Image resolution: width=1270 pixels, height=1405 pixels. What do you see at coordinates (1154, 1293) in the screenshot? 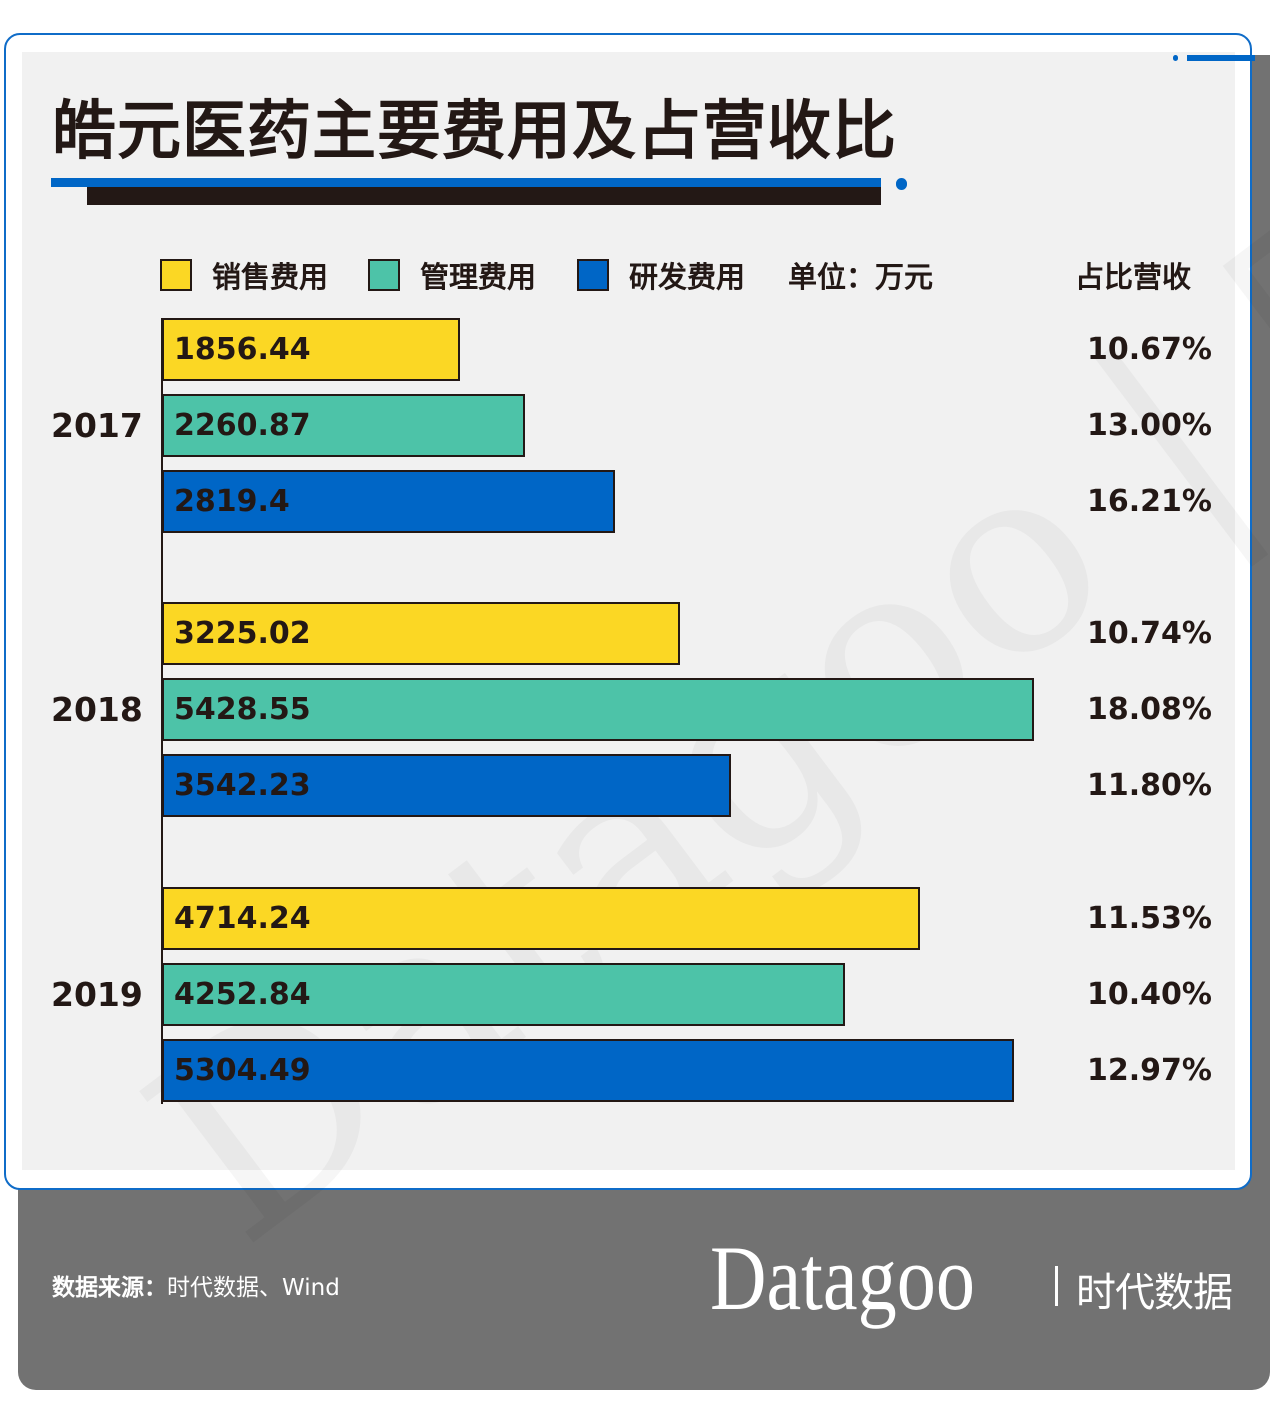
I see `logo-chinese: 时代数据` at bounding box center [1154, 1293].